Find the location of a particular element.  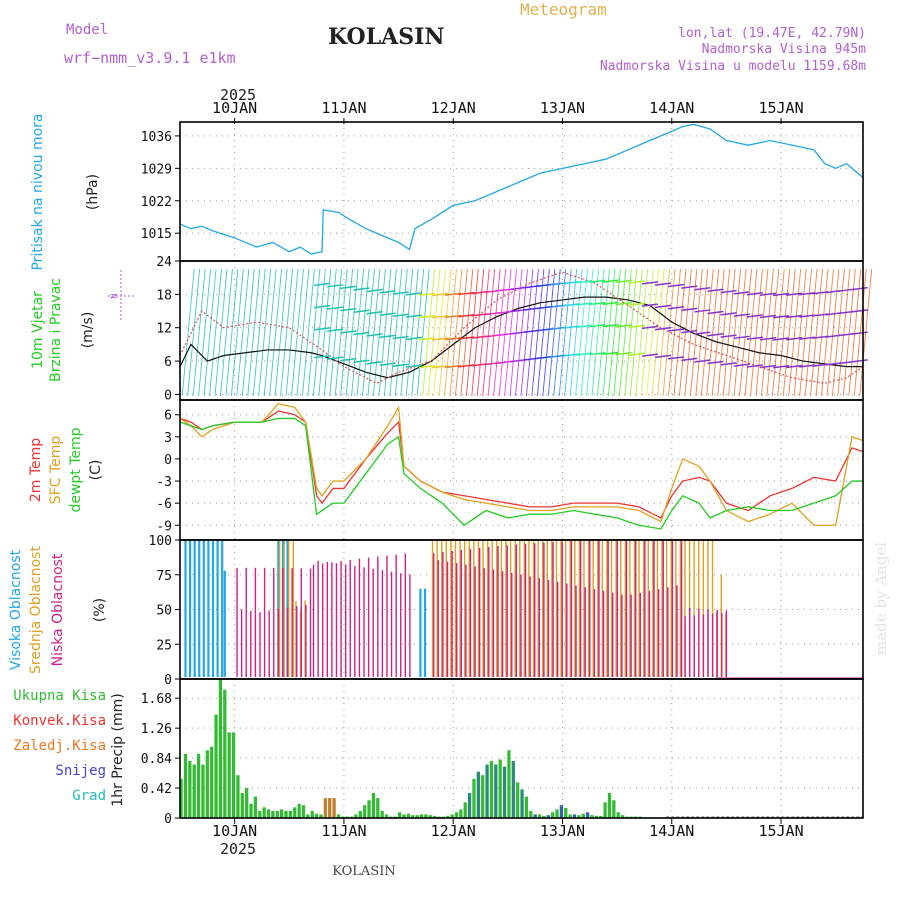

altitude-label: Nadmorska Visina 945m is located at coordinates (784, 49).